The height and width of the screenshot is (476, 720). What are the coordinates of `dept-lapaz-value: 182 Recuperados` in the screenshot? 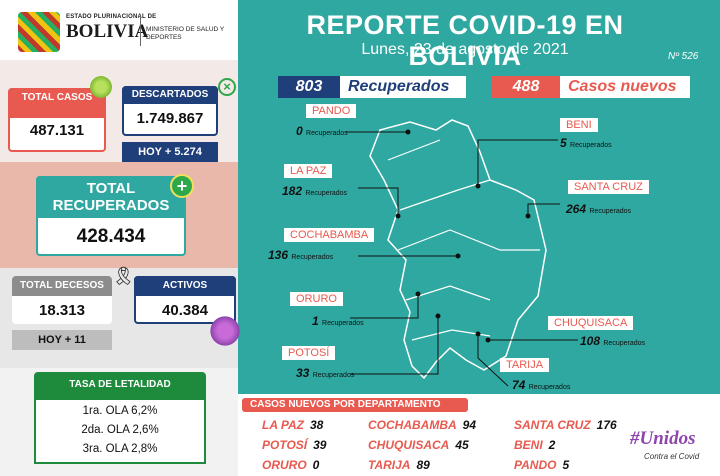 It's located at (315, 191).